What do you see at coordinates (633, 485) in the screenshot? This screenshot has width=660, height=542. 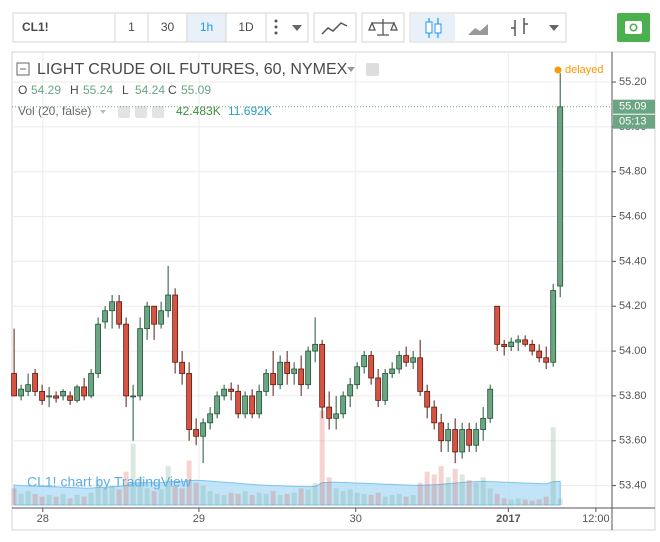 I see `y-tick-label: 53.40` at bounding box center [633, 485].